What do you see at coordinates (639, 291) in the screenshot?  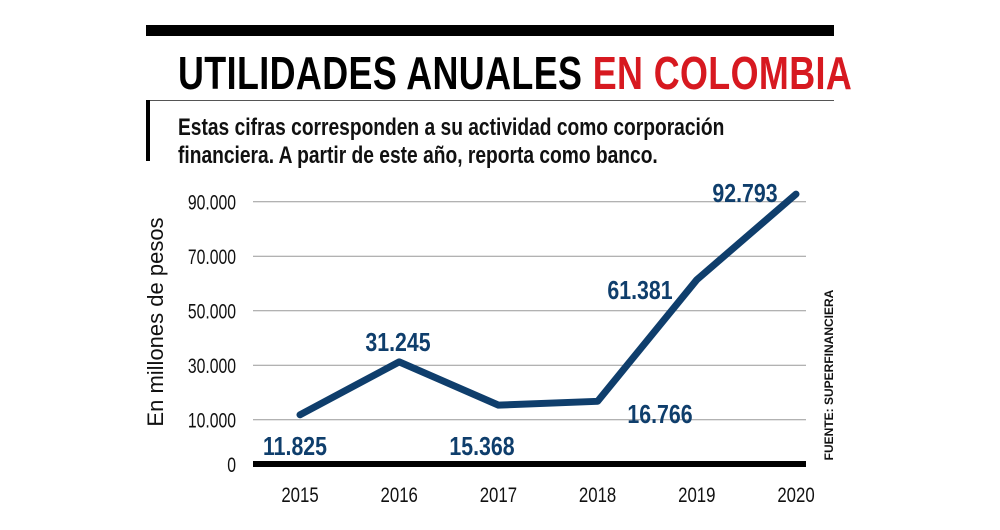 I see `data-label: 61.381` at bounding box center [639, 291].